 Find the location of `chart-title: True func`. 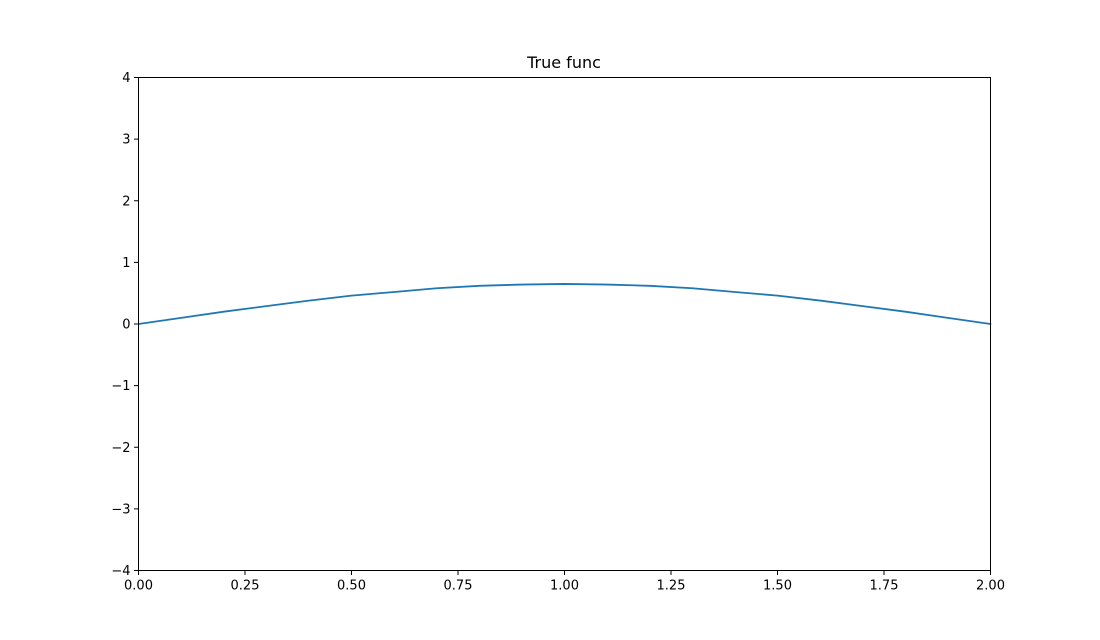

chart-title: True func is located at coordinates (563, 62).